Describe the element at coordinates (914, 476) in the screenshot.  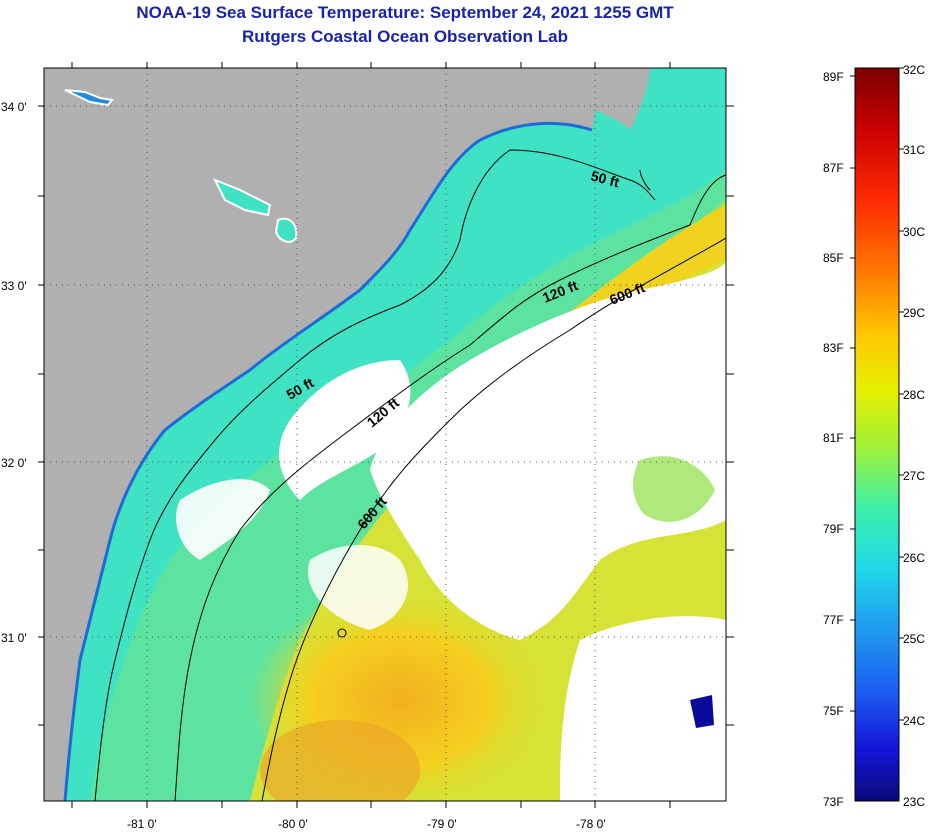
I see `colorbar-c-label: 27C` at that location.